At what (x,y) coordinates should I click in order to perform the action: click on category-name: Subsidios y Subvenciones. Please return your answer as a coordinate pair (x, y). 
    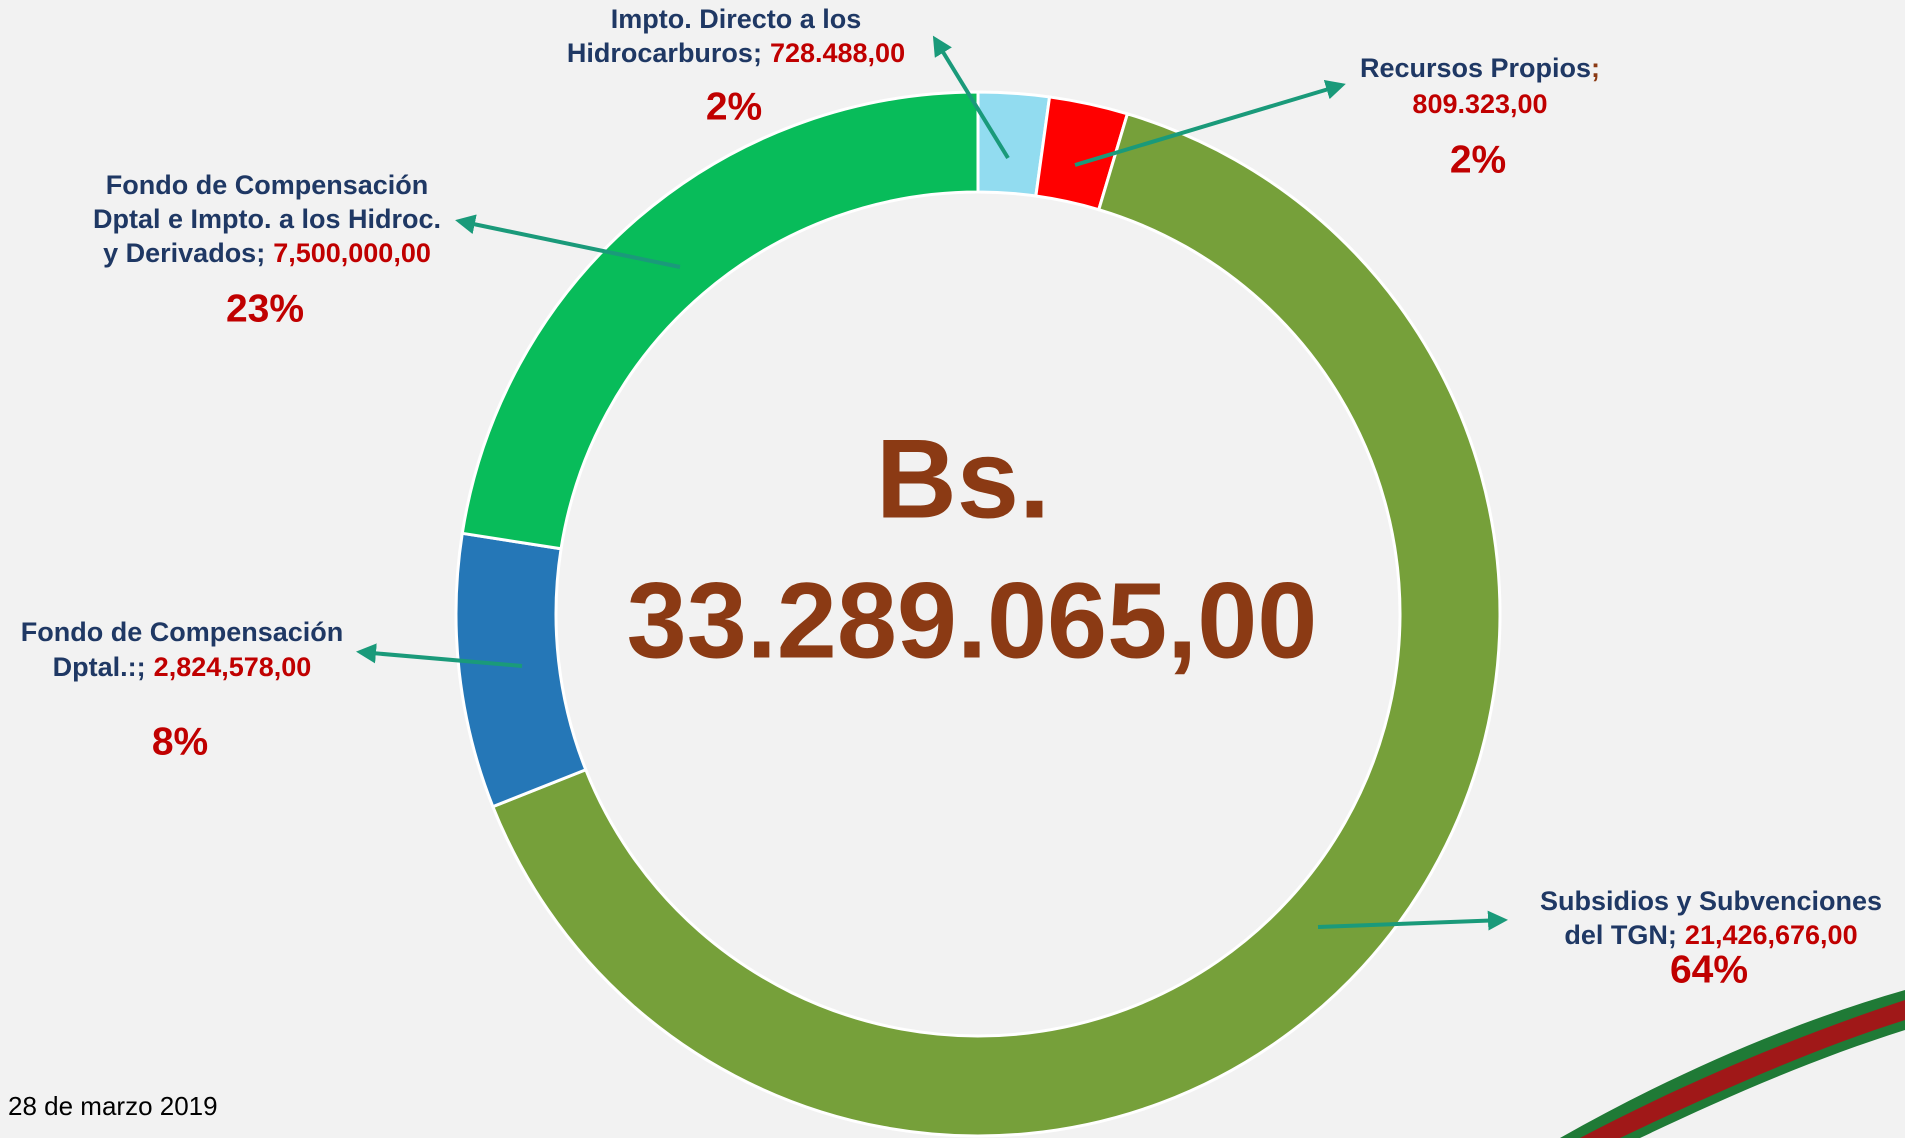
    Looking at the image, I should click on (1711, 901).